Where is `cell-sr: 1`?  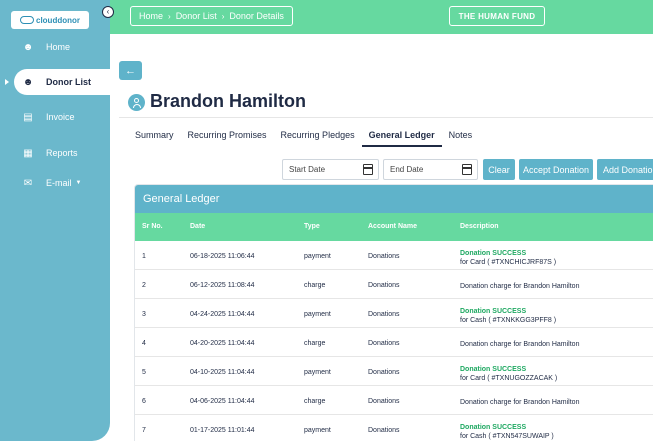 cell-sr: 1 is located at coordinates (144, 256).